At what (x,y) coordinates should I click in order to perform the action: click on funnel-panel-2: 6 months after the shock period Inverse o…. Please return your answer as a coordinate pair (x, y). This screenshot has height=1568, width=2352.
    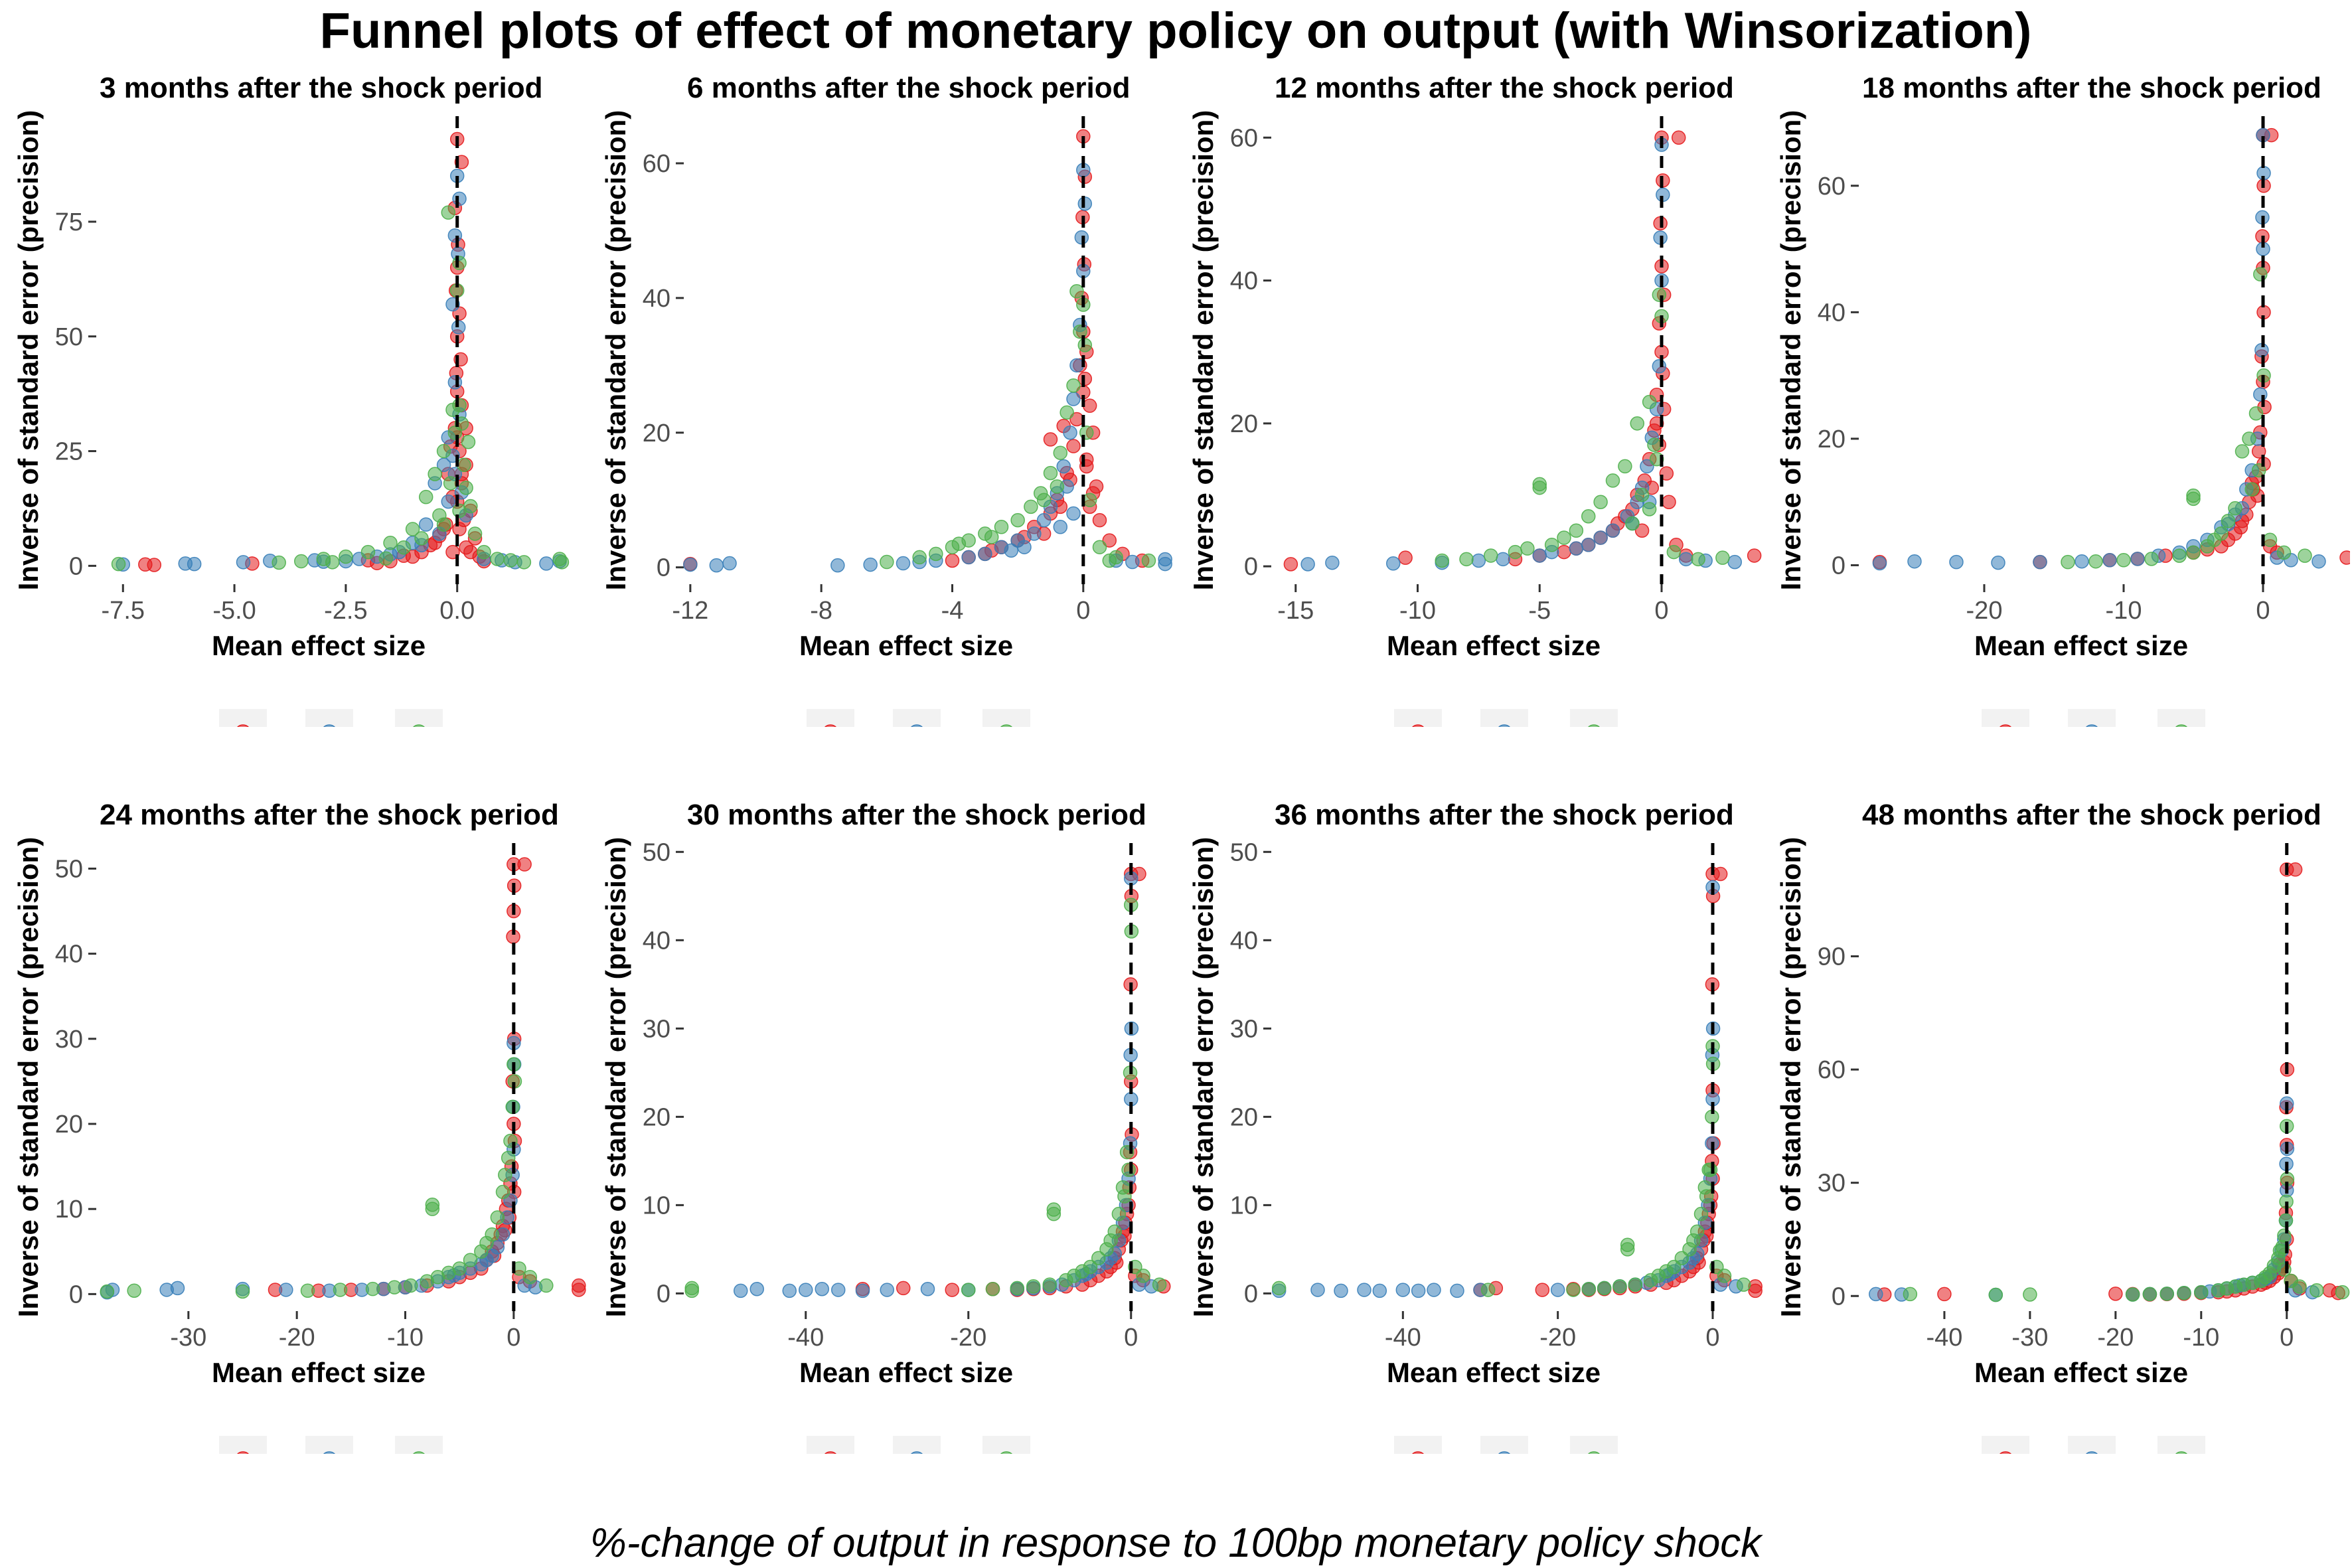
    Looking at the image, I should click on (886, 400).